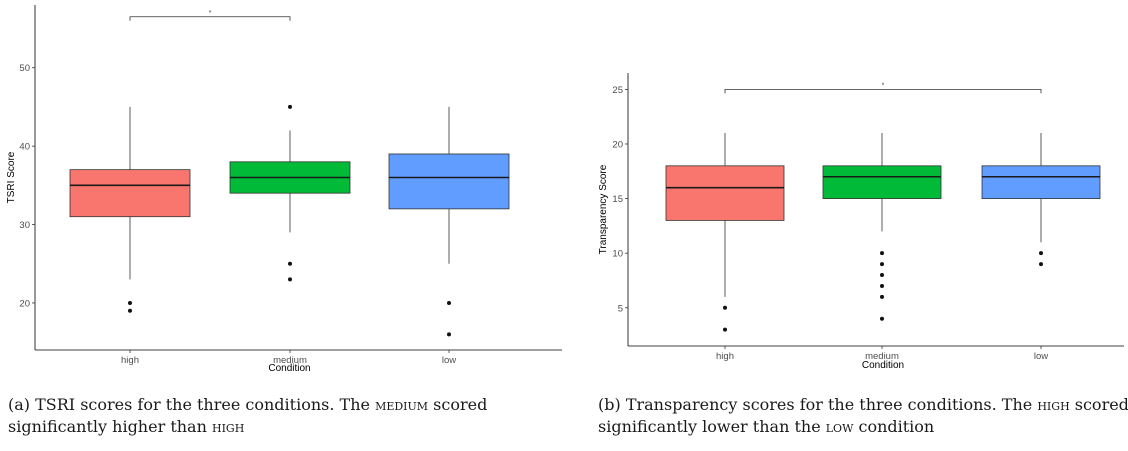  What do you see at coordinates (11, 177) in the screenshot?
I see `y-axis-title: TSRI Score` at bounding box center [11, 177].